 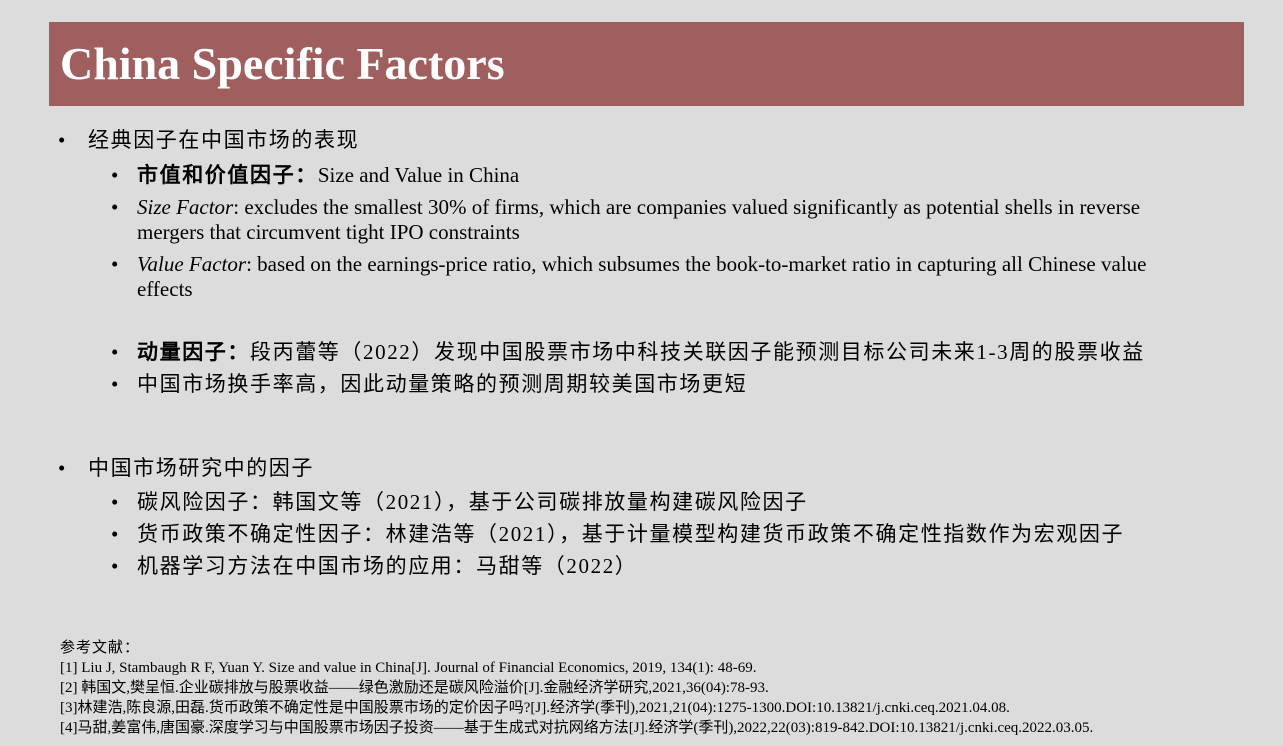 I want to click on section-heading: 中国市场研究中的因子, so click(x=201, y=468).